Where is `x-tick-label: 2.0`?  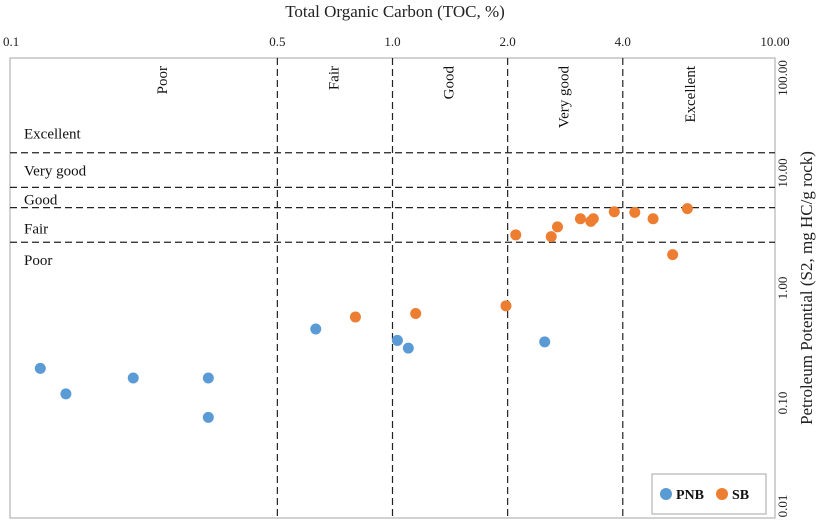 x-tick-label: 2.0 is located at coordinates (508, 41).